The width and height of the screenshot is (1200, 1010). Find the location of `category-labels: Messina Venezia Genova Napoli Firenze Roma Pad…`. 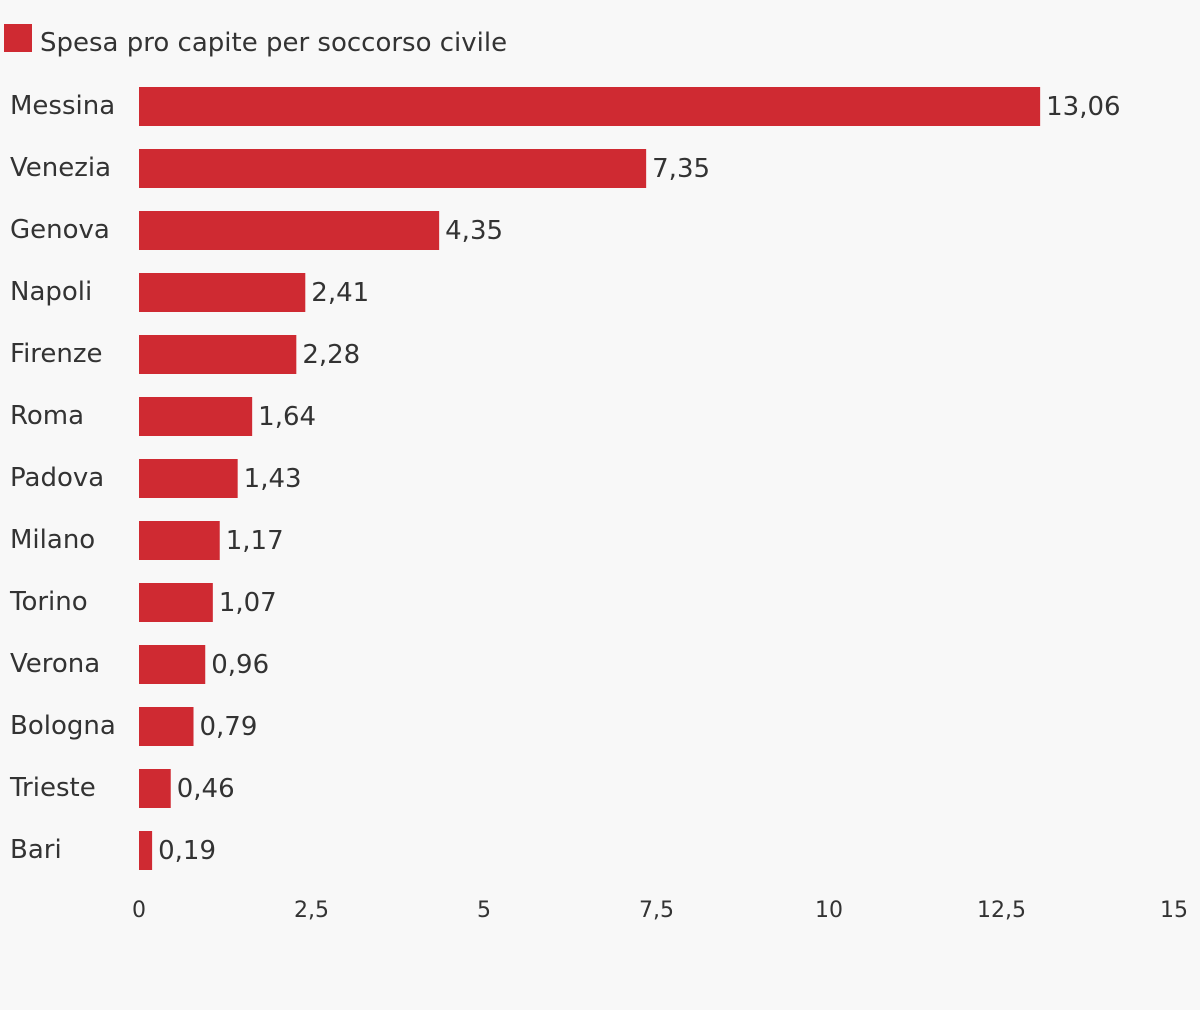

category-labels: Messina Venezia Genova Napoli Firenze Roma Pad… is located at coordinates (62, 478).